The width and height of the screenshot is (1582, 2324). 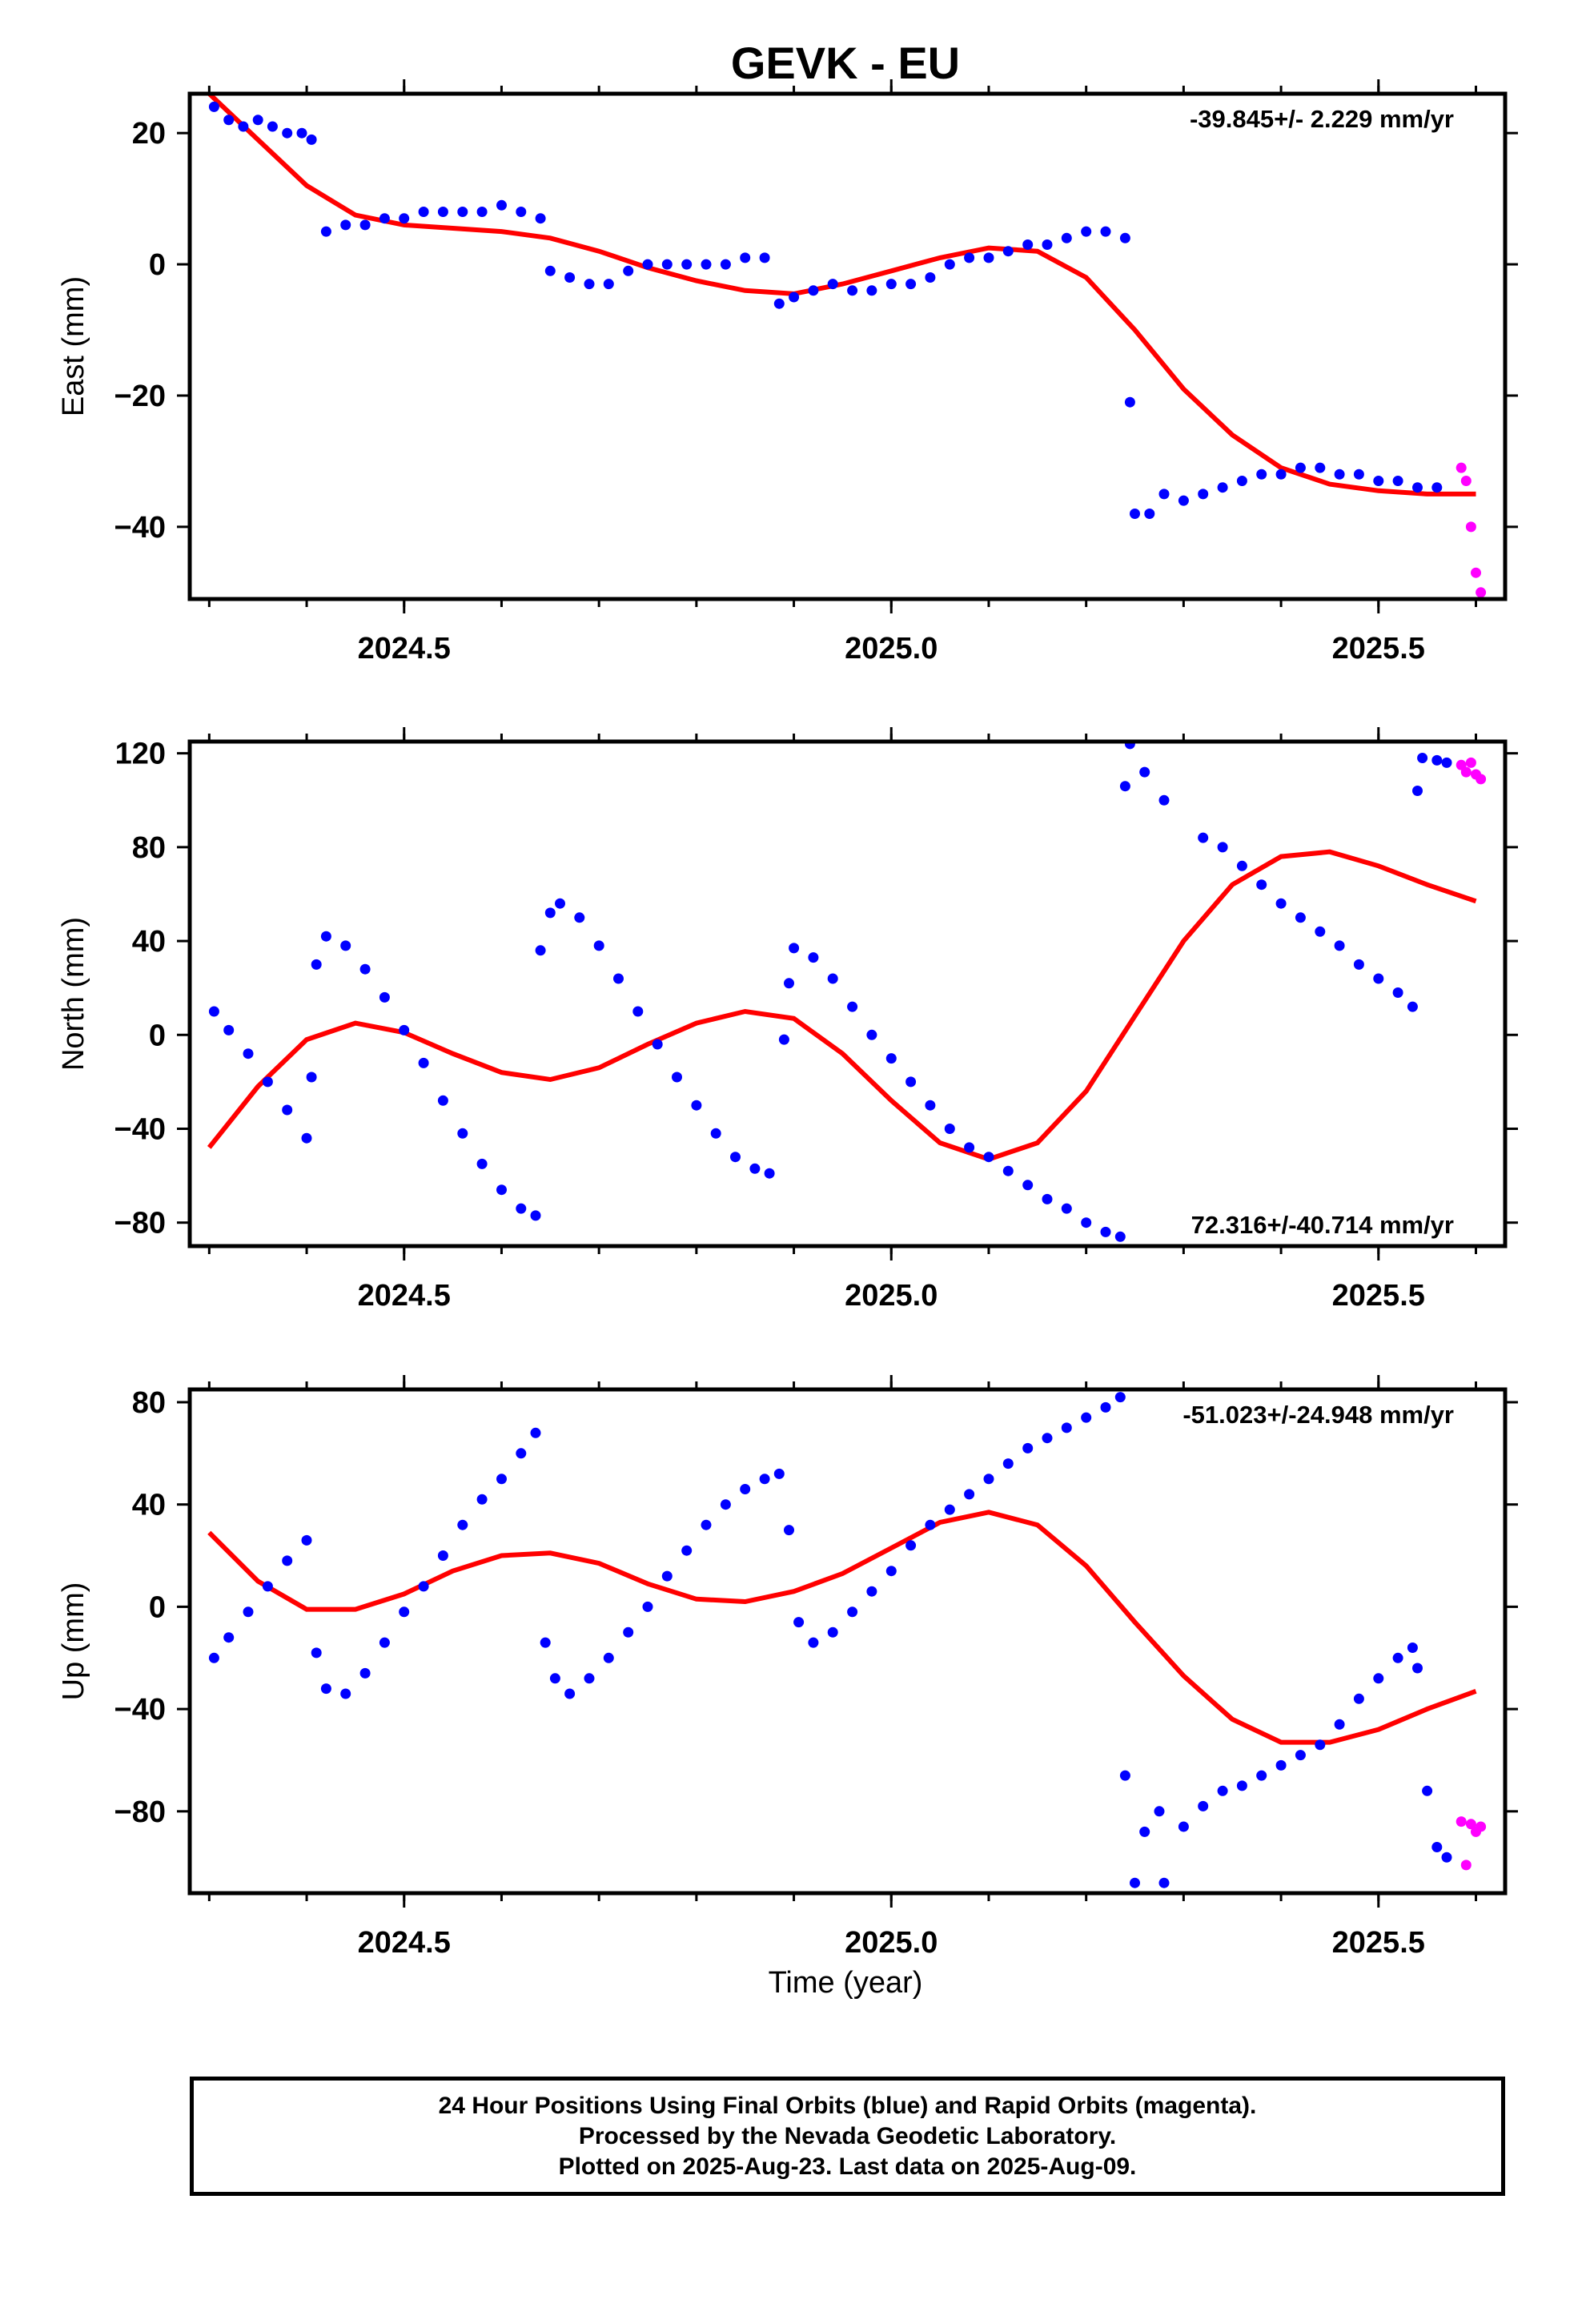 What do you see at coordinates (74, 346) in the screenshot?
I see `east-y-axis-label: East (mm)` at bounding box center [74, 346].